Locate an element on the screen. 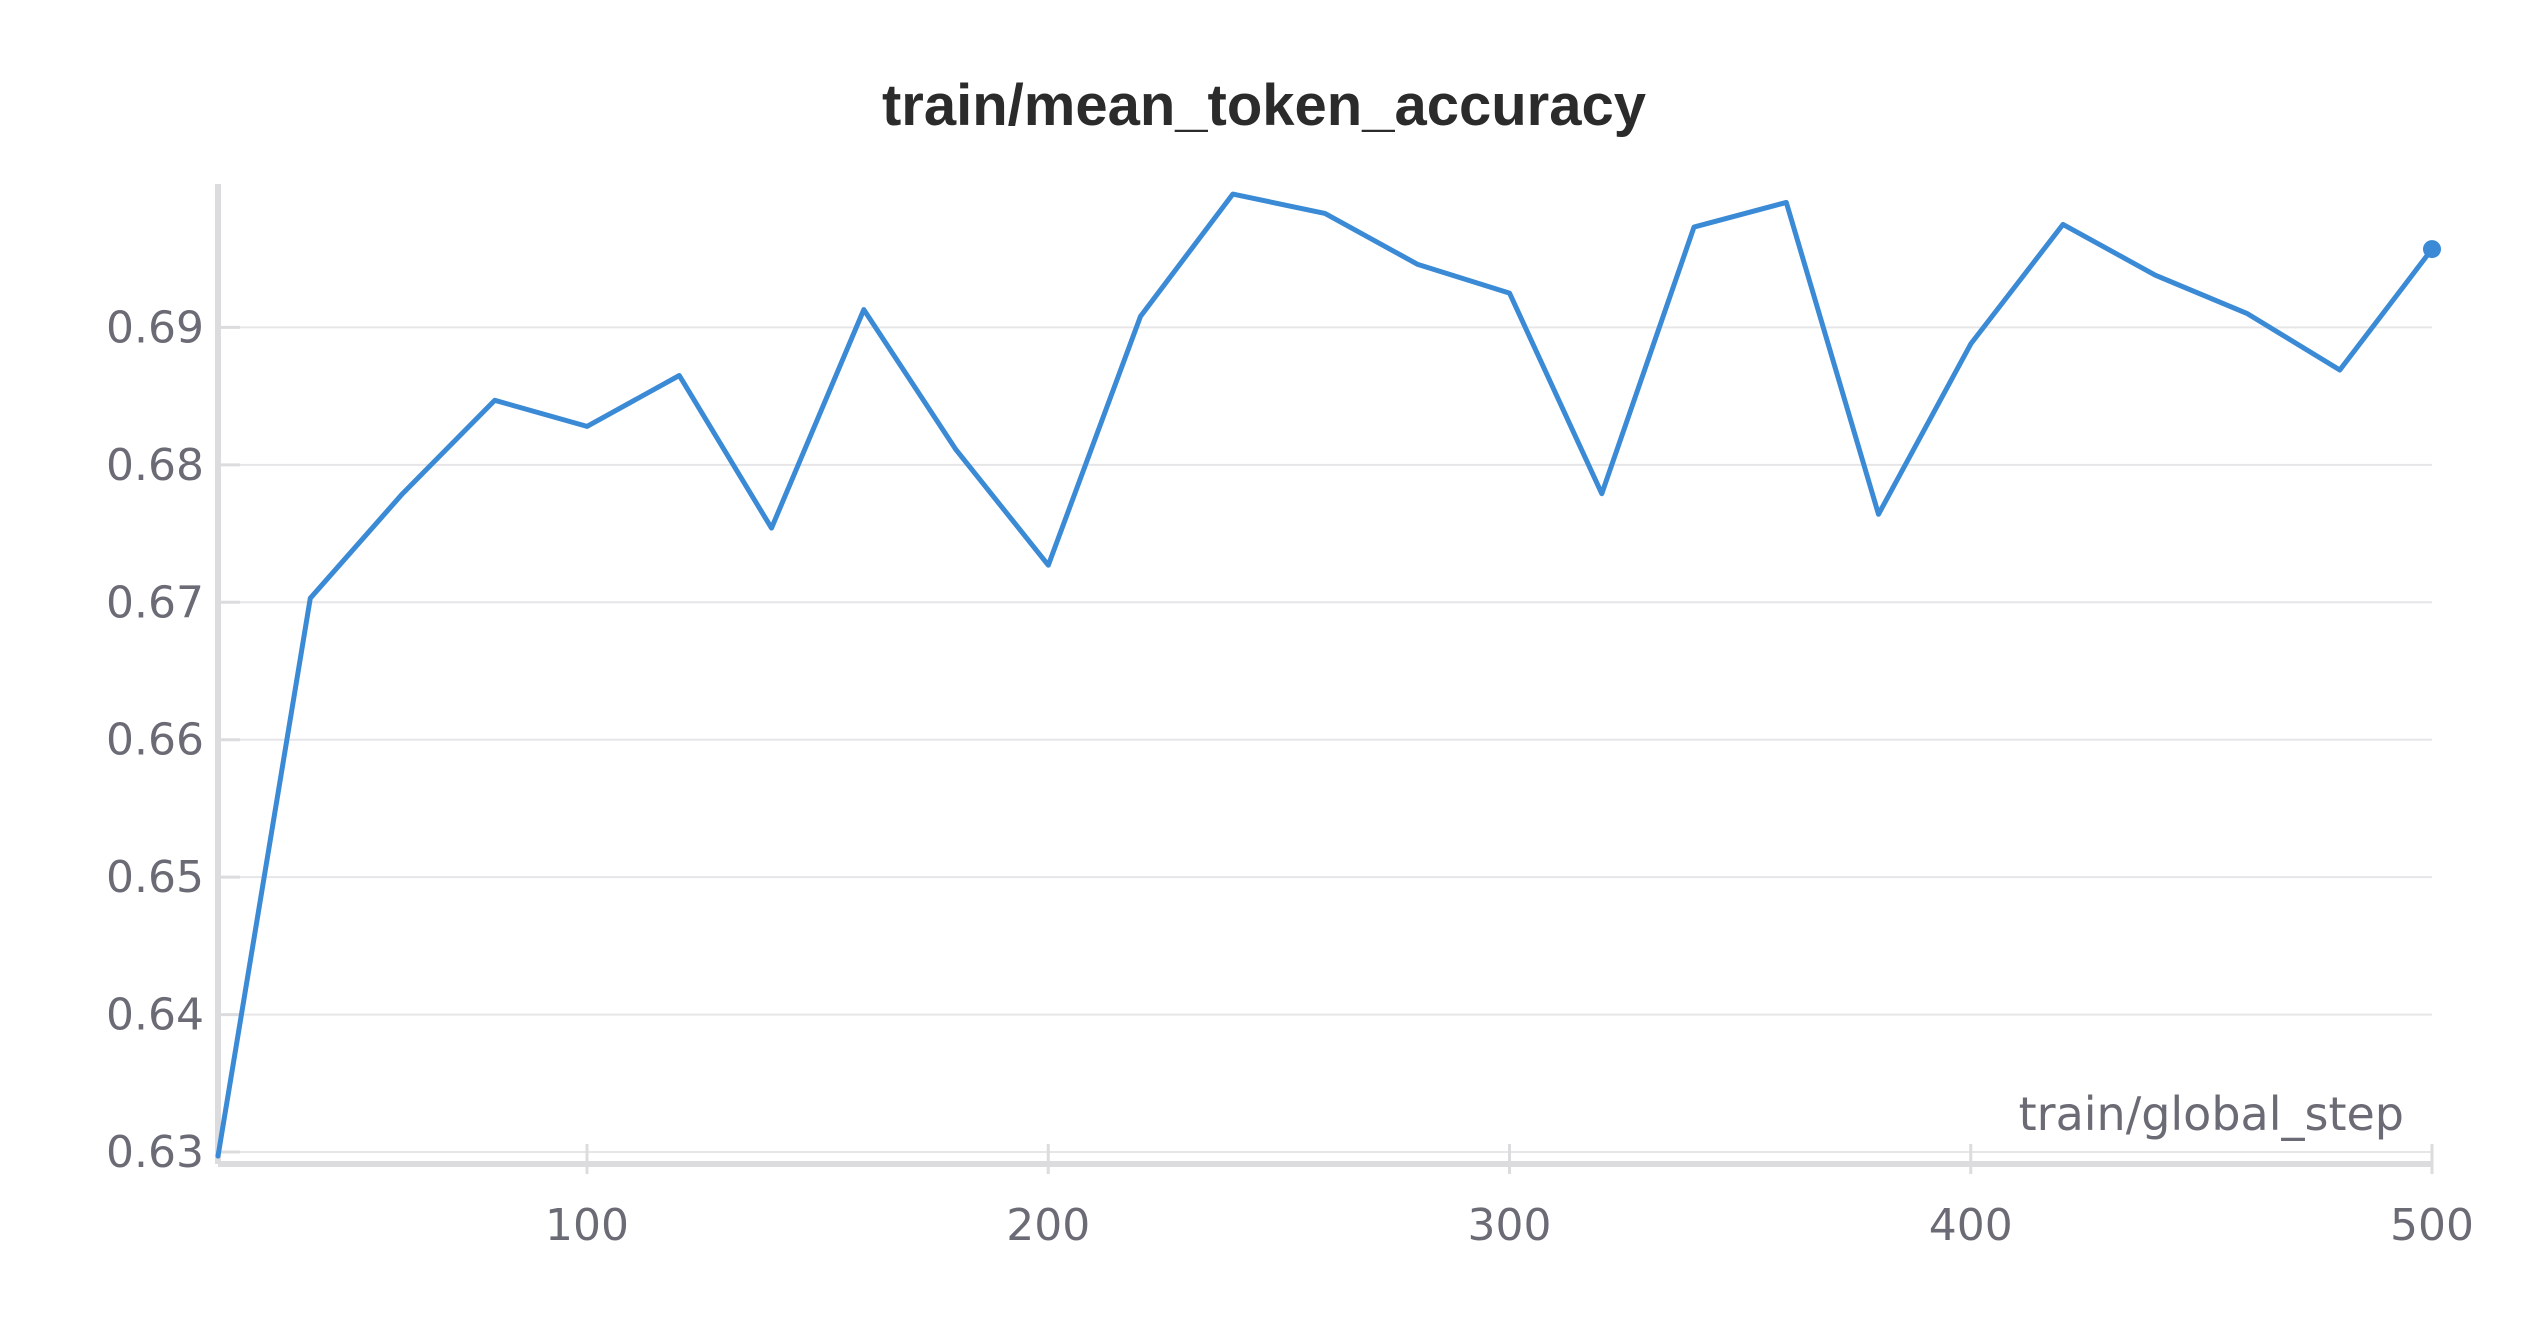 The width and height of the screenshot is (2528, 1328). y-tick-label: 0.66 is located at coordinates (155, 740).